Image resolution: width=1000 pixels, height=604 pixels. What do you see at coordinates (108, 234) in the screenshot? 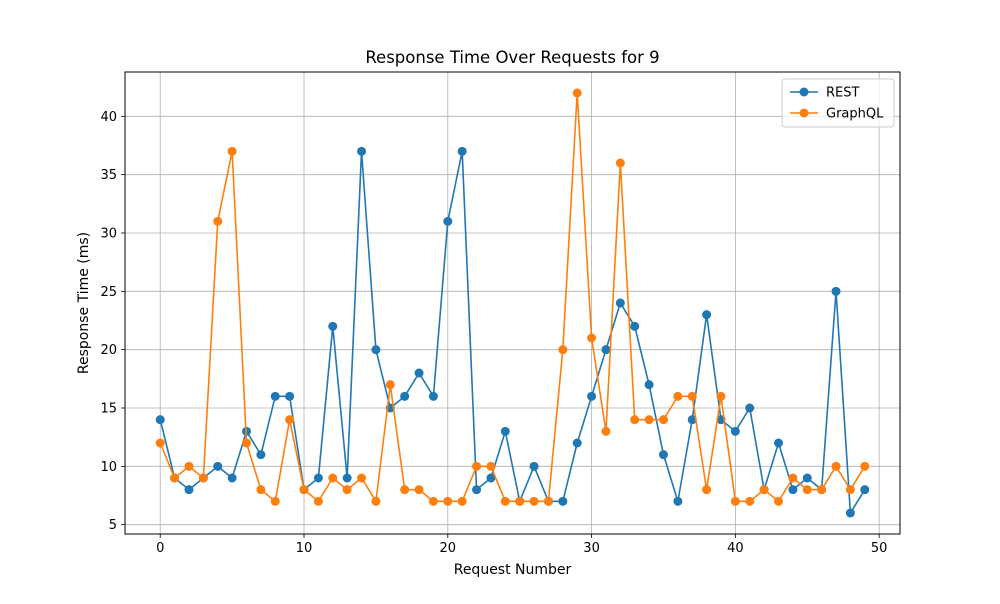
I see `y-tick-label: 30` at bounding box center [108, 234].